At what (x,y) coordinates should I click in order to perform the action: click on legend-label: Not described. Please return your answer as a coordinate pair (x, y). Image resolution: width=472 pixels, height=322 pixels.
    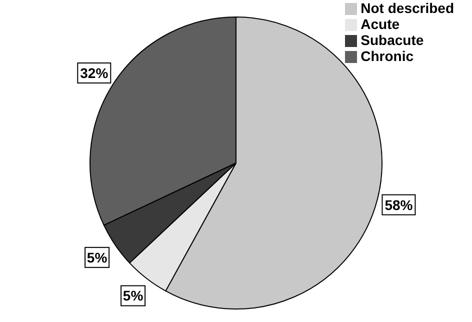
    Looking at the image, I should click on (407, 8).